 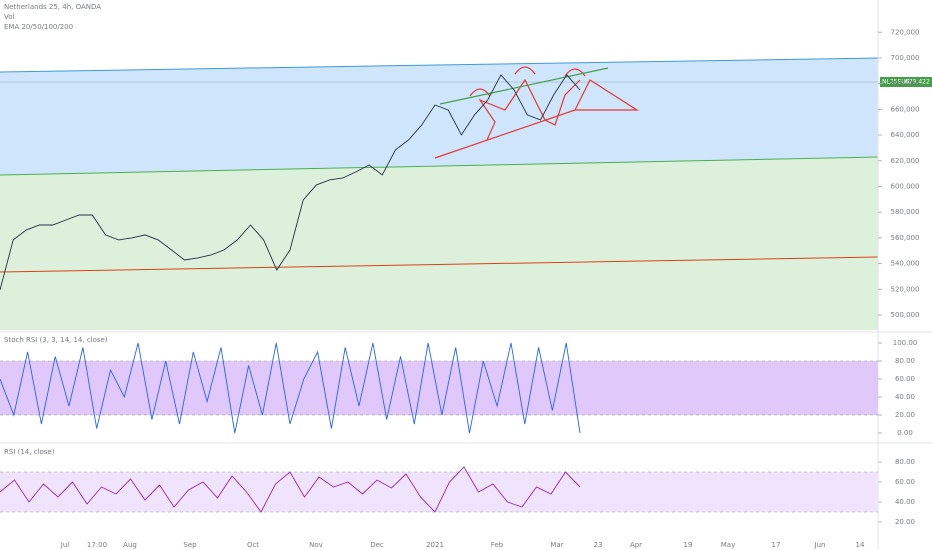 What do you see at coordinates (860, 545) in the screenshot?
I see `x-tick-label: 14` at bounding box center [860, 545].